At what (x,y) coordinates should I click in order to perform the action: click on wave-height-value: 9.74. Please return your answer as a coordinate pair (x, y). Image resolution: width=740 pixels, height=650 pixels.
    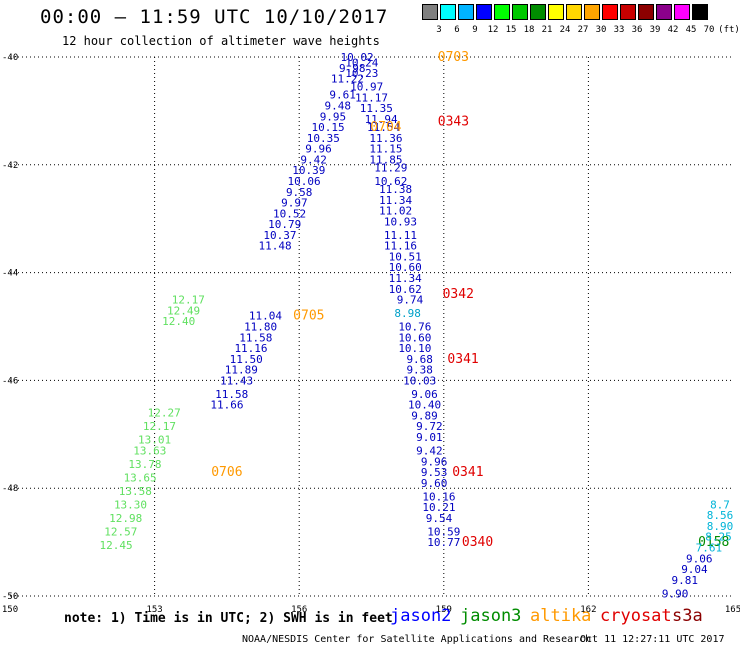
    Looking at the image, I should click on (410, 300).